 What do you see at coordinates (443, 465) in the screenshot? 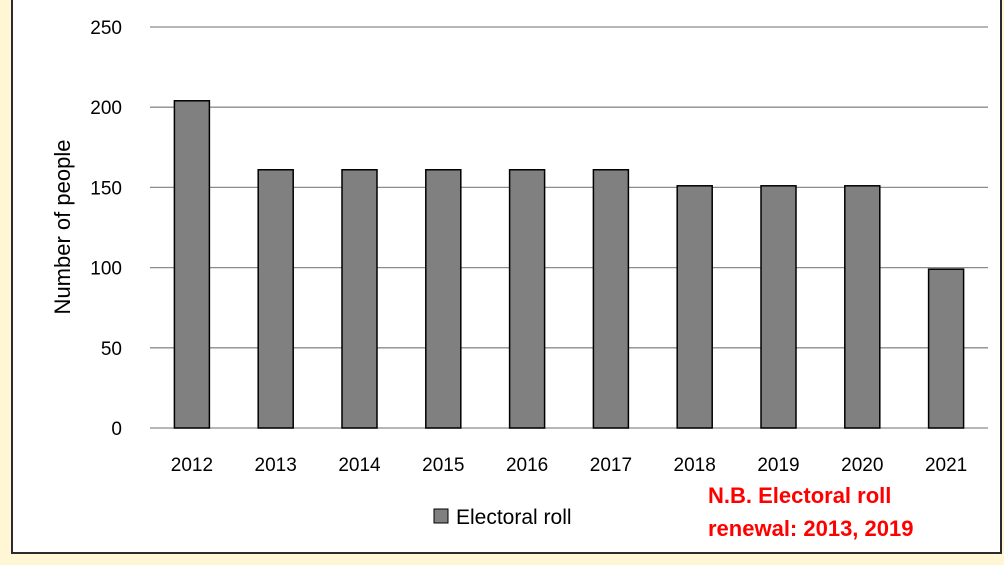
I see `x-tick-label: 2015` at bounding box center [443, 465].